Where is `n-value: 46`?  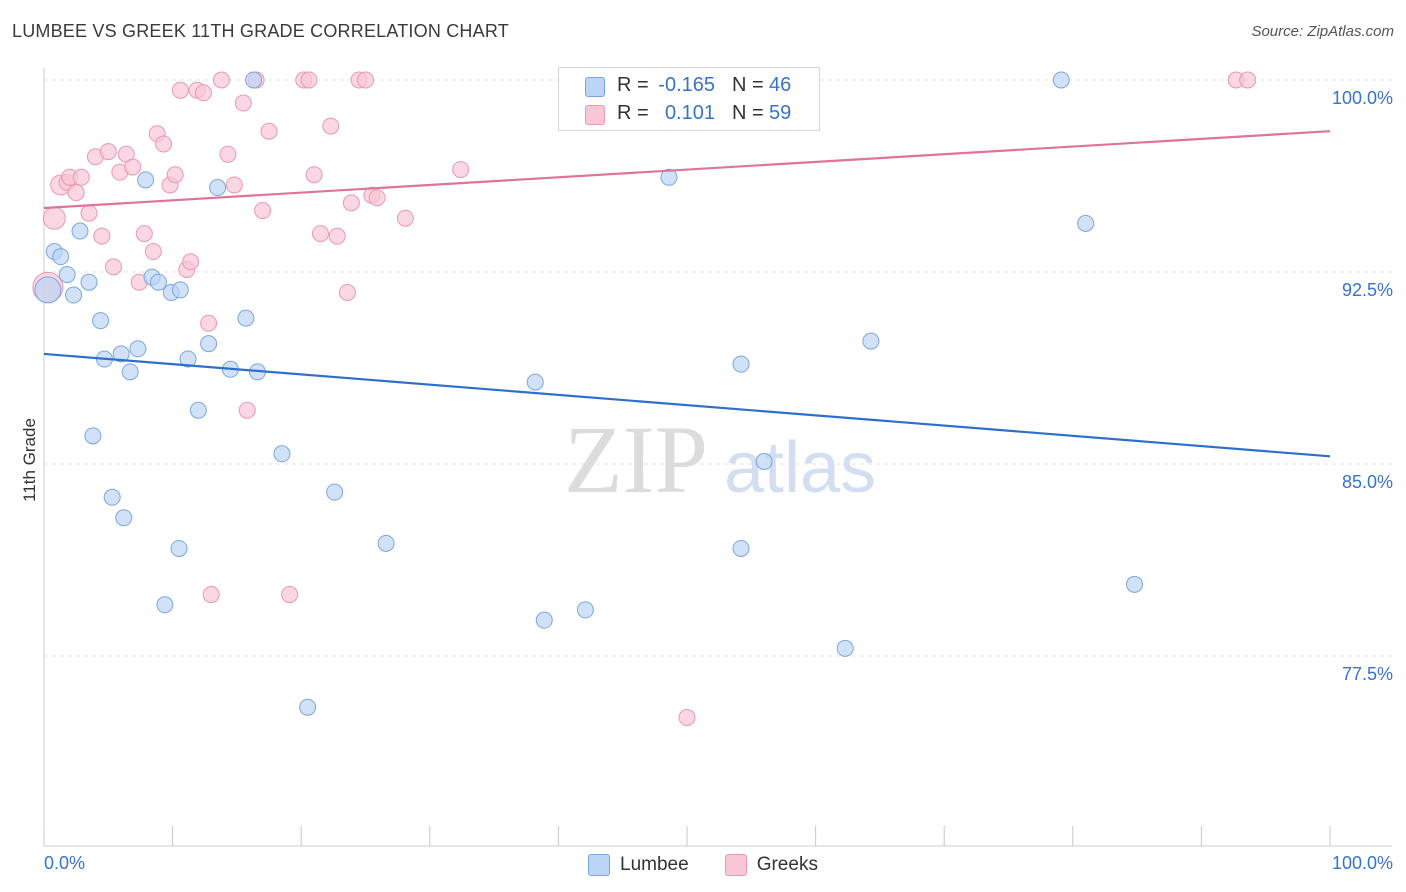 n-value: 46 is located at coordinates (780, 85).